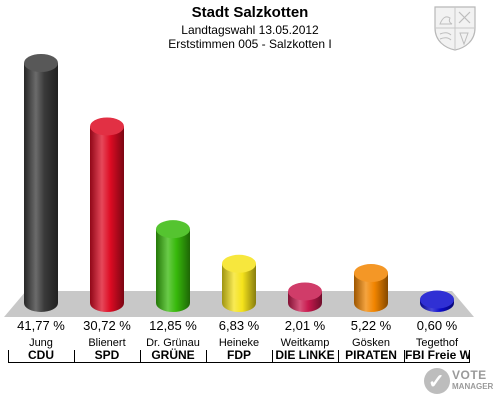 The height and width of the screenshot is (400, 500). I want to click on bar-top-spd, so click(107, 126).